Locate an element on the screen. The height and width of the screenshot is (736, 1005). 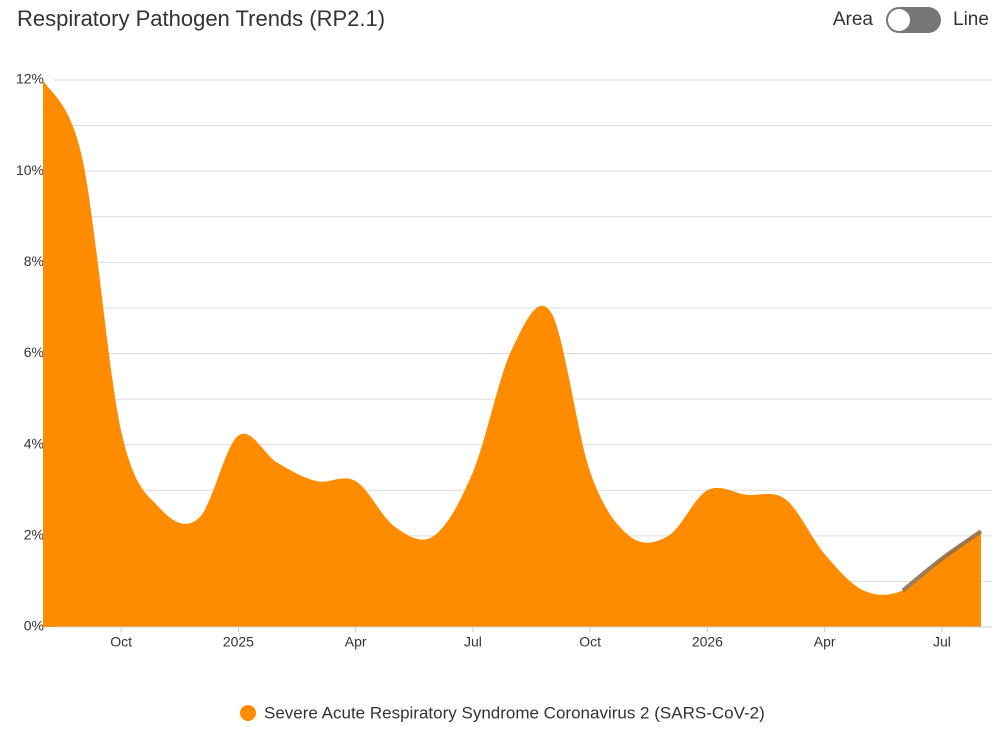
x-tick-label: 2026 is located at coordinates (707, 642).